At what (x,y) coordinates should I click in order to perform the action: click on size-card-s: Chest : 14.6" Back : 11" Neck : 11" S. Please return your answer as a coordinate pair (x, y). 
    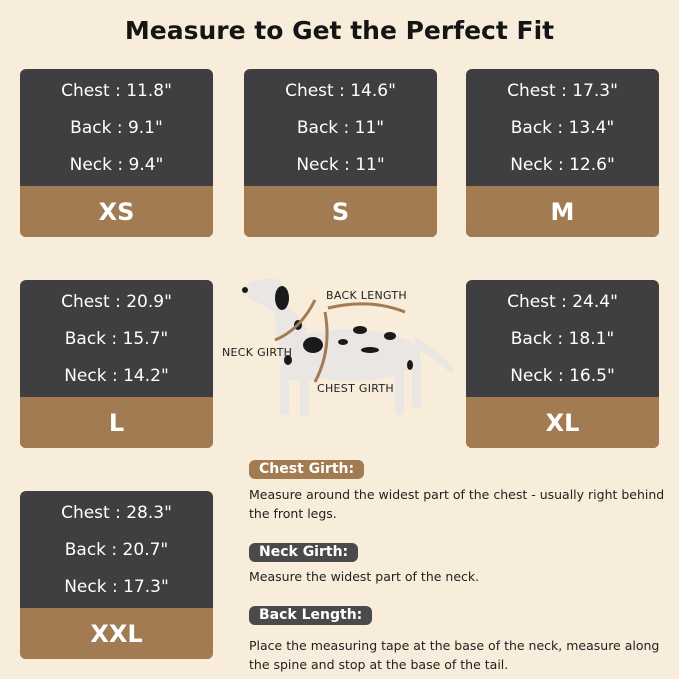
    Looking at the image, I should click on (340, 153).